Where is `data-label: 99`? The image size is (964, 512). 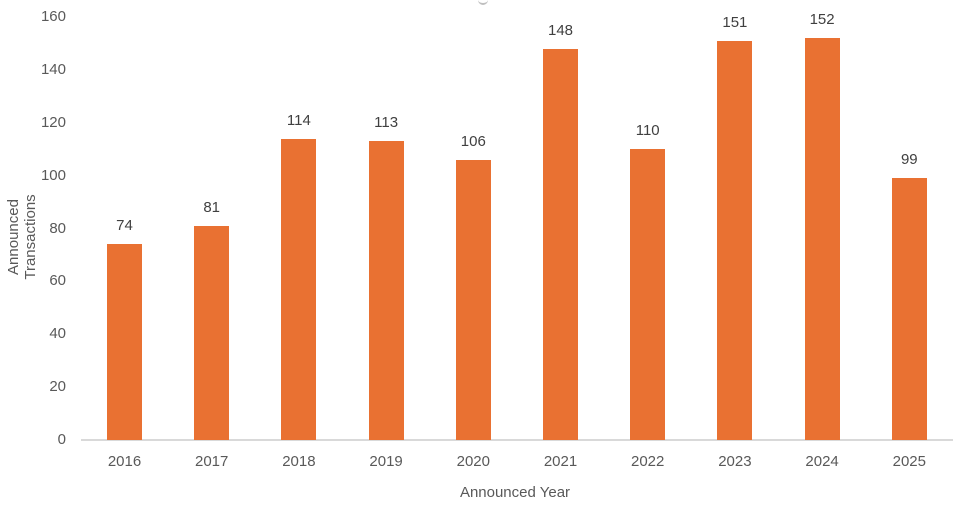 data-label: 99 is located at coordinates (909, 160).